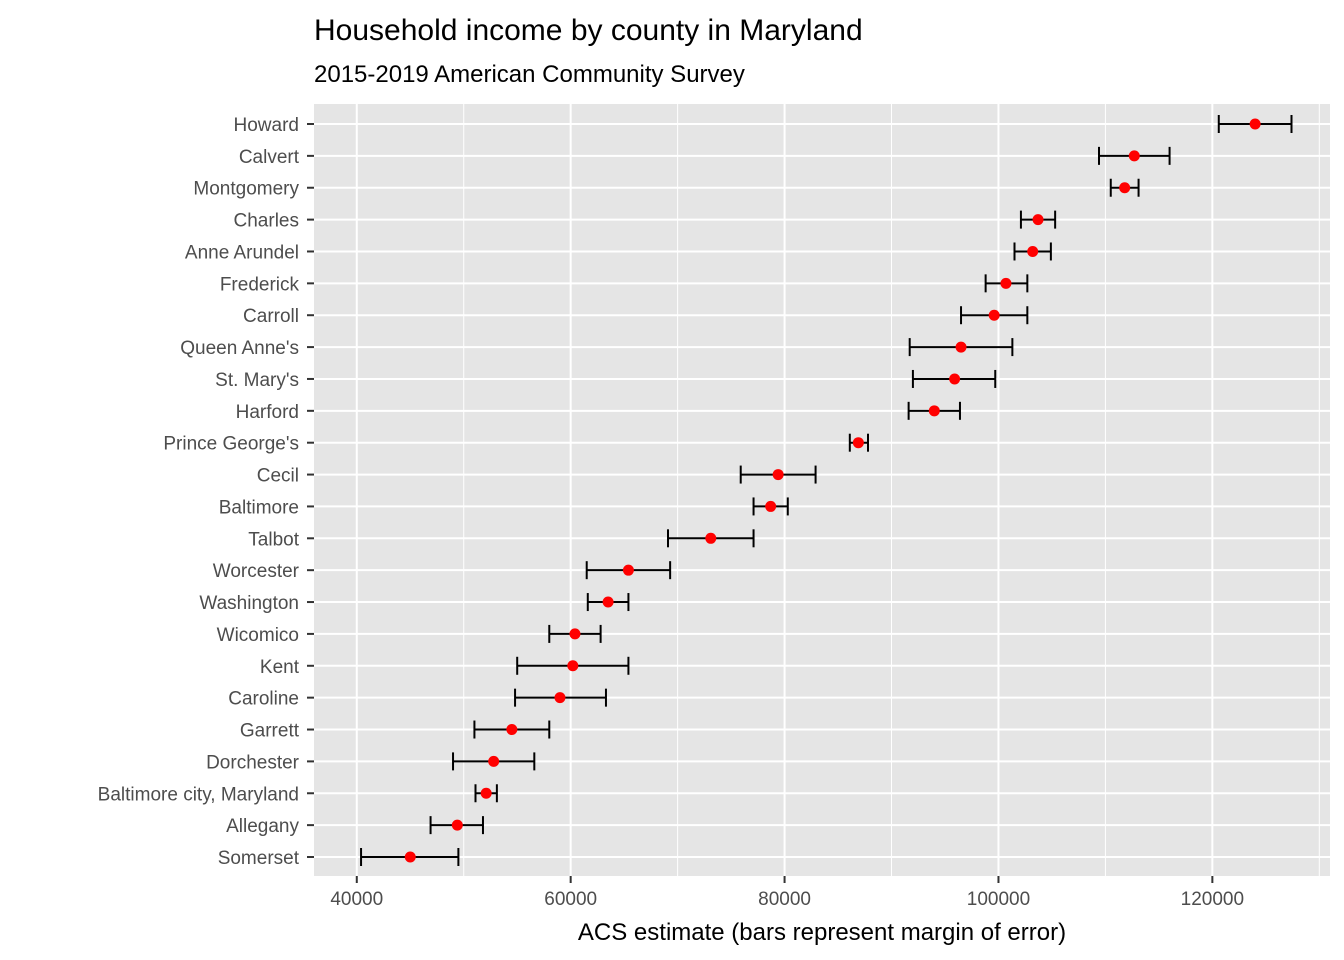 The width and height of the screenshot is (1344, 960). I want to click on x-tick-label: 40000, so click(356, 899).